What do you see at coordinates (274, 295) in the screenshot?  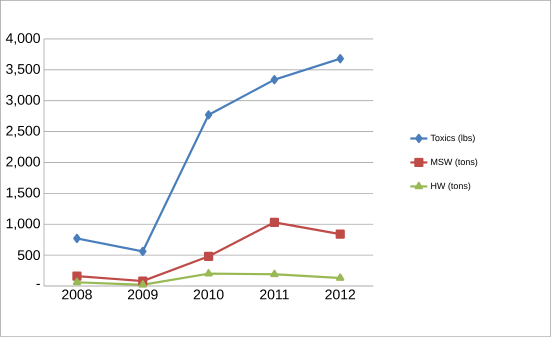 I see `x-tick-label: 2011` at bounding box center [274, 295].